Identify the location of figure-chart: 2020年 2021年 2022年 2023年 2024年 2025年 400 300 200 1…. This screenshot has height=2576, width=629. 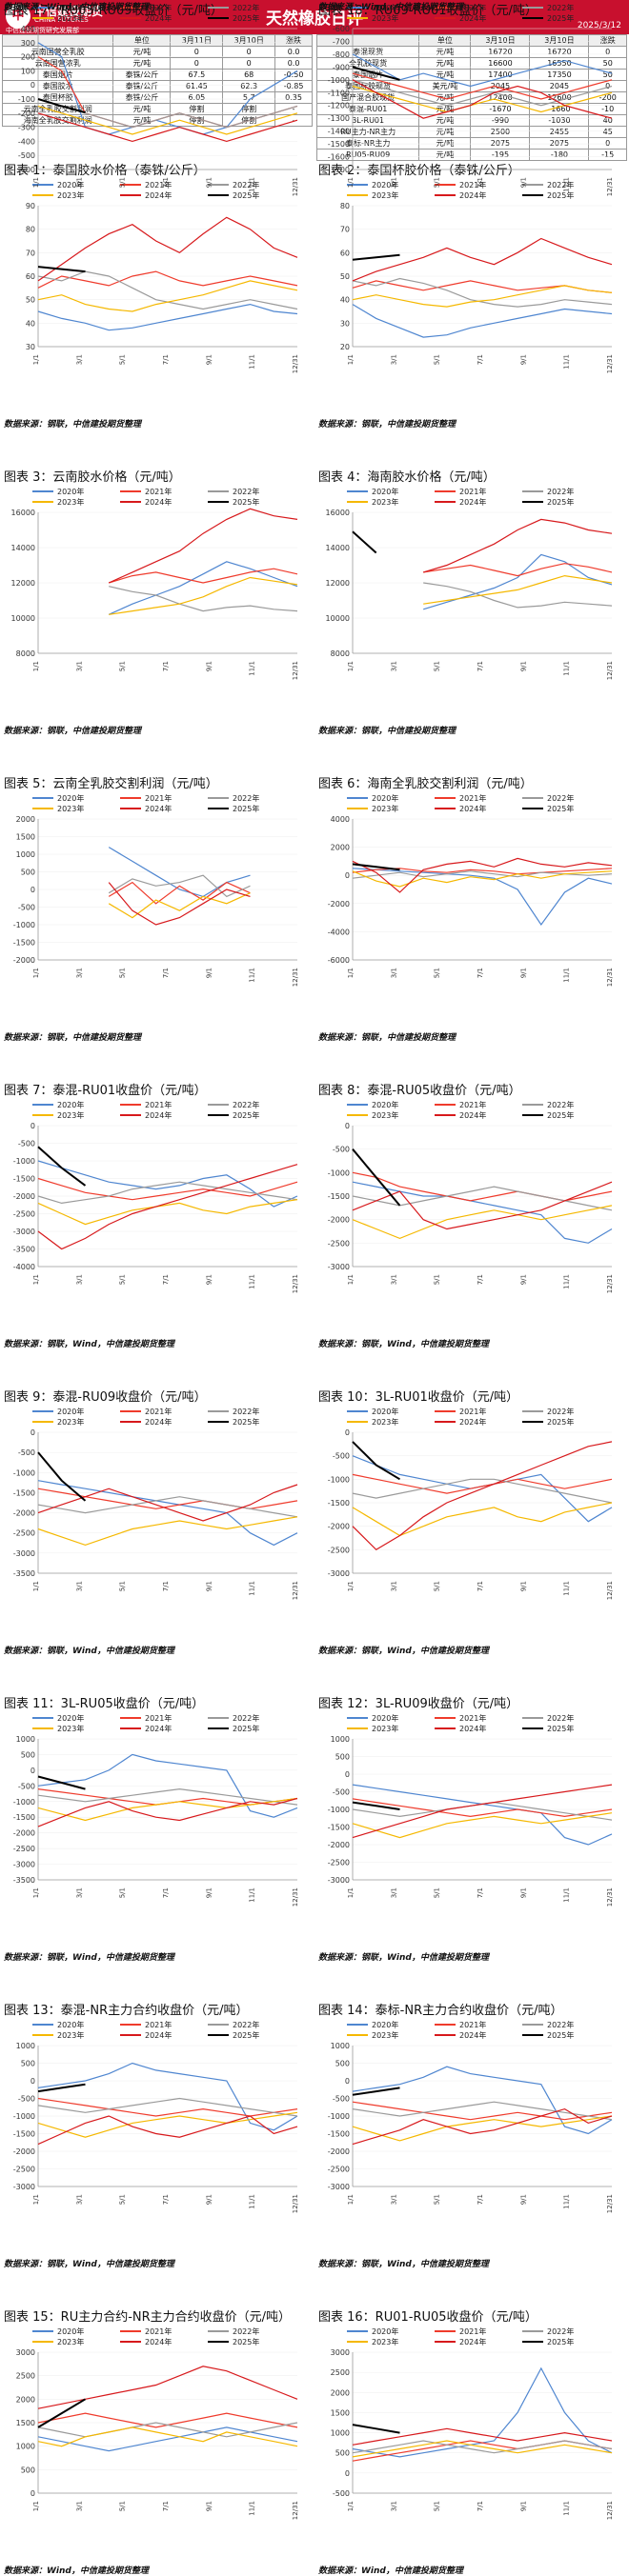
(158, 99).